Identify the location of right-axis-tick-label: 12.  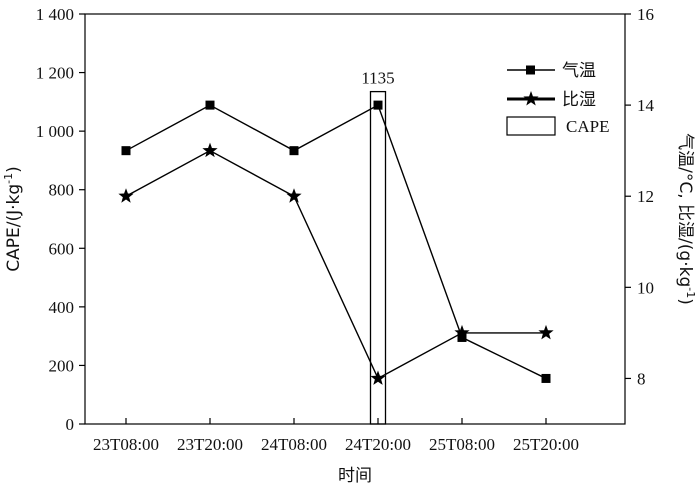
(645, 196).